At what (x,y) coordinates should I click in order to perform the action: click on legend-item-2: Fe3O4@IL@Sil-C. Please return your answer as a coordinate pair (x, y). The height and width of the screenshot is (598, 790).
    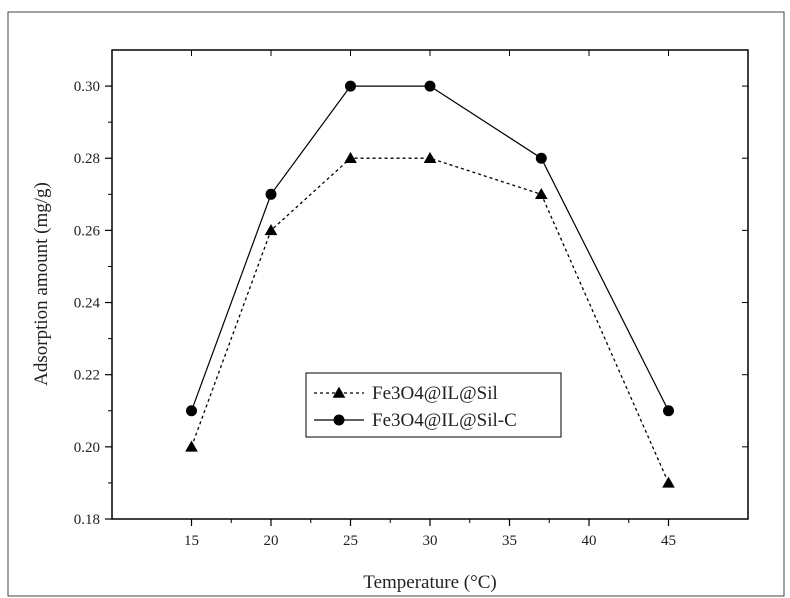
    Looking at the image, I should click on (415, 420).